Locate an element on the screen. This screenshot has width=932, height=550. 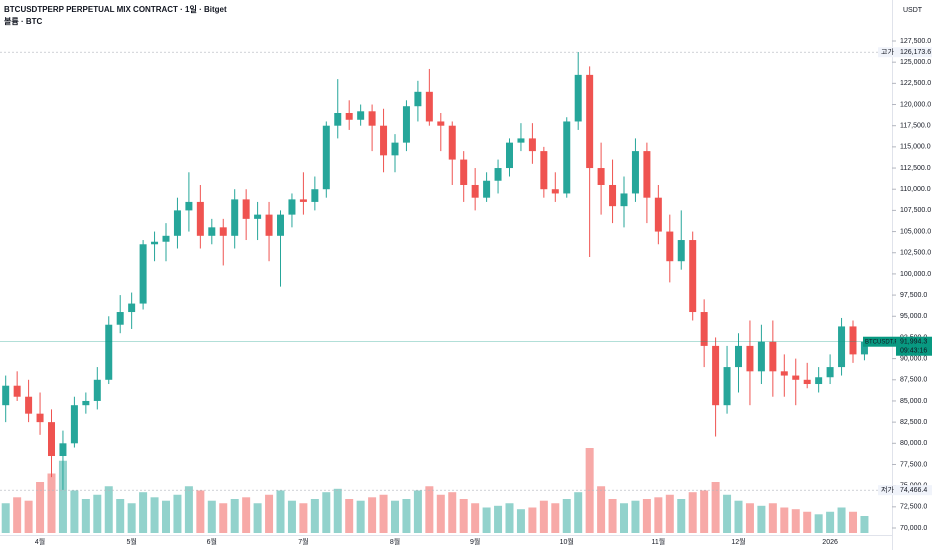
last-price-tag-bg is located at coordinates (914, 346).